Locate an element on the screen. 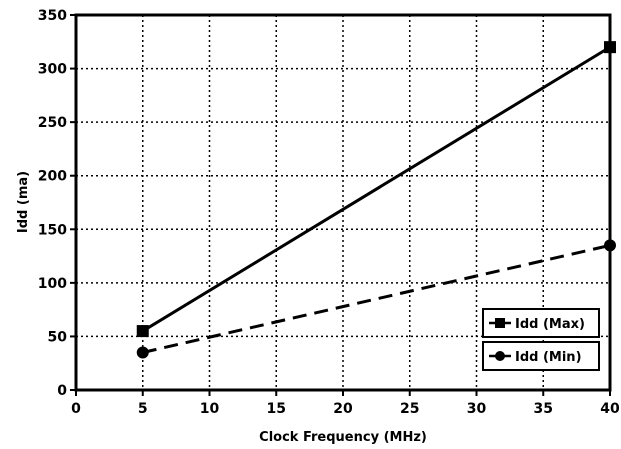  y-tick-label: 0 is located at coordinates (62, 391).